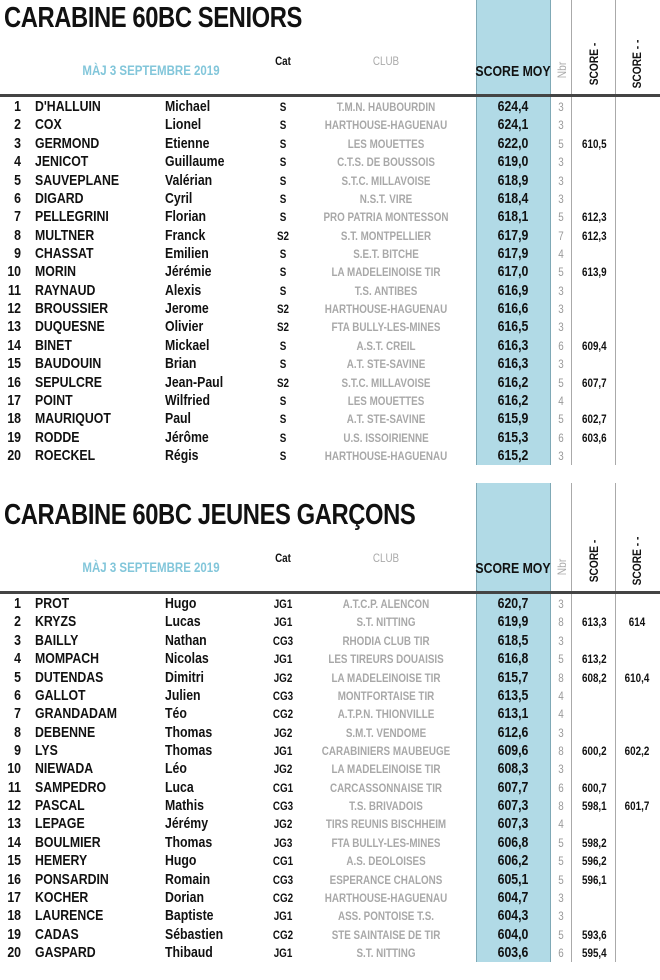  What do you see at coordinates (57, 934) in the screenshot?
I see `cell-last: CADAS` at bounding box center [57, 934].